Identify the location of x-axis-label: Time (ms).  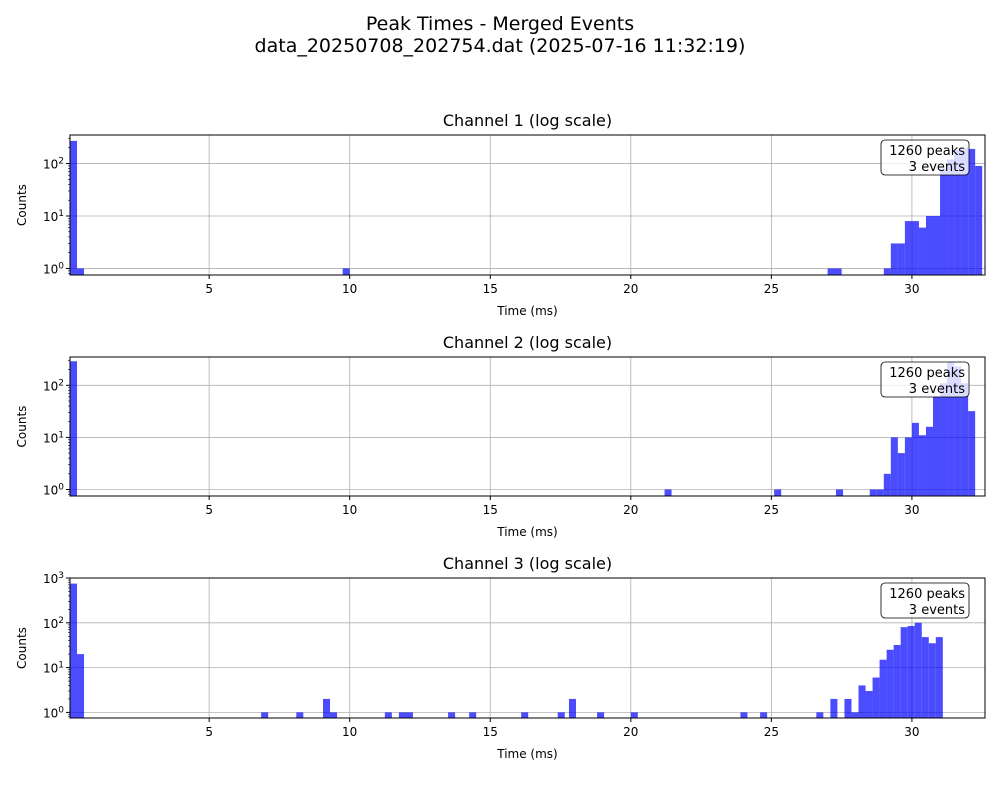
(527, 311).